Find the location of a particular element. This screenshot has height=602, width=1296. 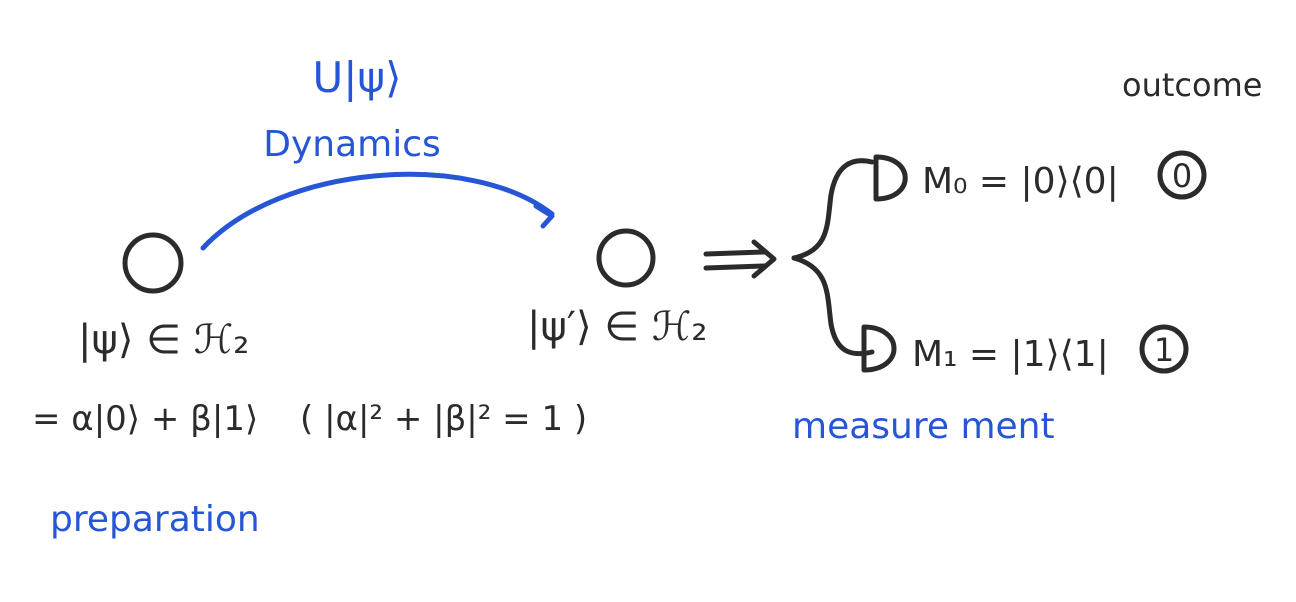

dynamics-label: Dynamics is located at coordinates (352, 144).